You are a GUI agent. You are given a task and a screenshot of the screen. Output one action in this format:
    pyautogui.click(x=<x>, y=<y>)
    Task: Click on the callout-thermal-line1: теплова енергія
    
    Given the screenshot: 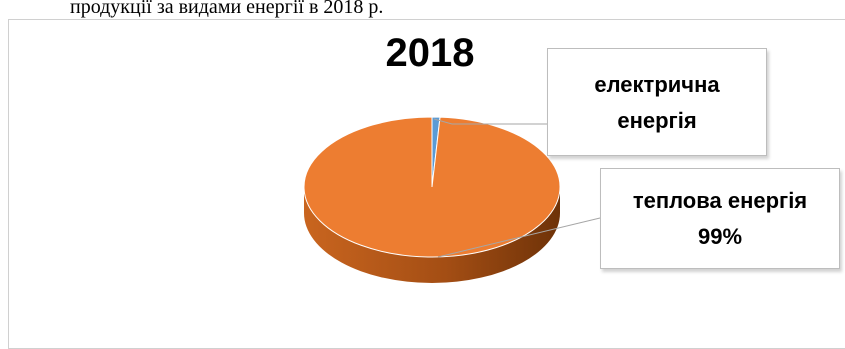 What is the action you would take?
    pyautogui.click(x=720, y=200)
    